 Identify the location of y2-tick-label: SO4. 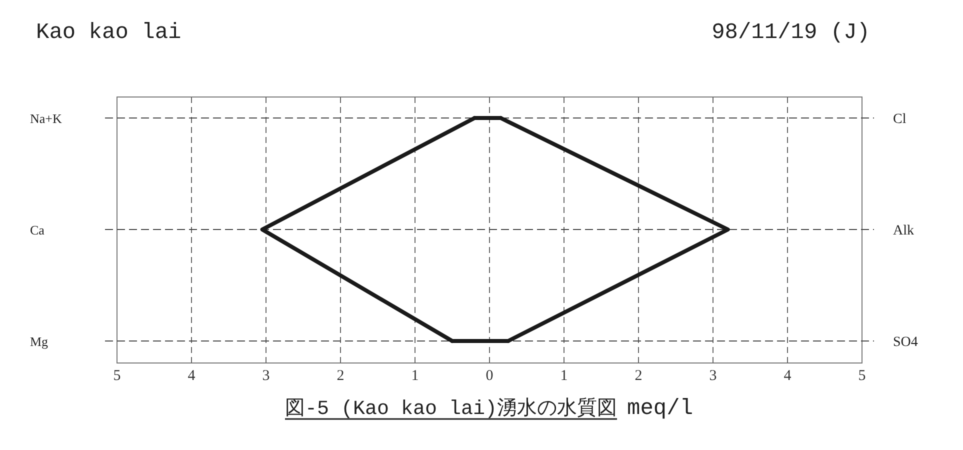
(905, 342).